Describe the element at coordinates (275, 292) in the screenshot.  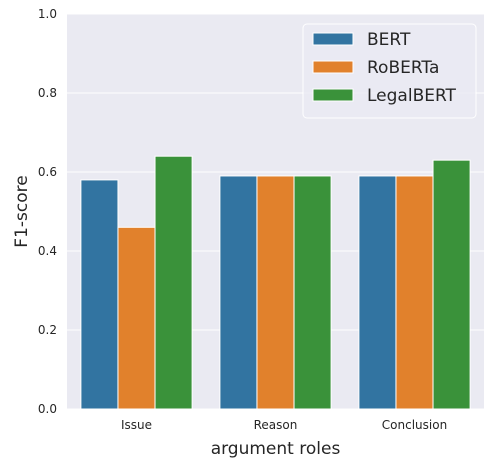
I see `bar-roberta-reason` at that location.